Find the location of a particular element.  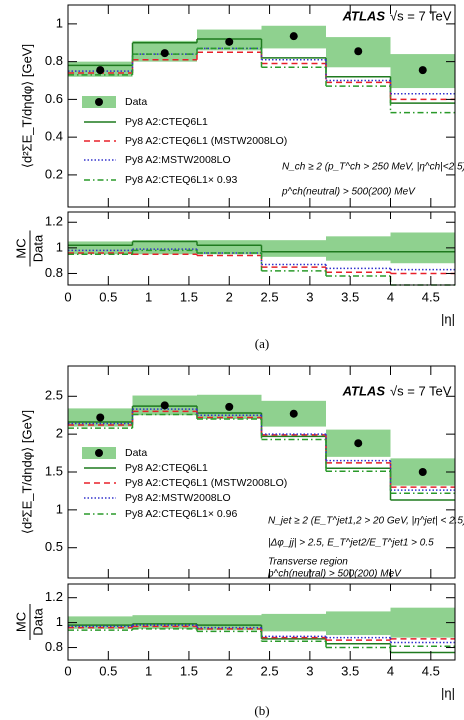

legend-label: Py8 A2:CTEQ6L1× 0.93 is located at coordinates (181, 180).